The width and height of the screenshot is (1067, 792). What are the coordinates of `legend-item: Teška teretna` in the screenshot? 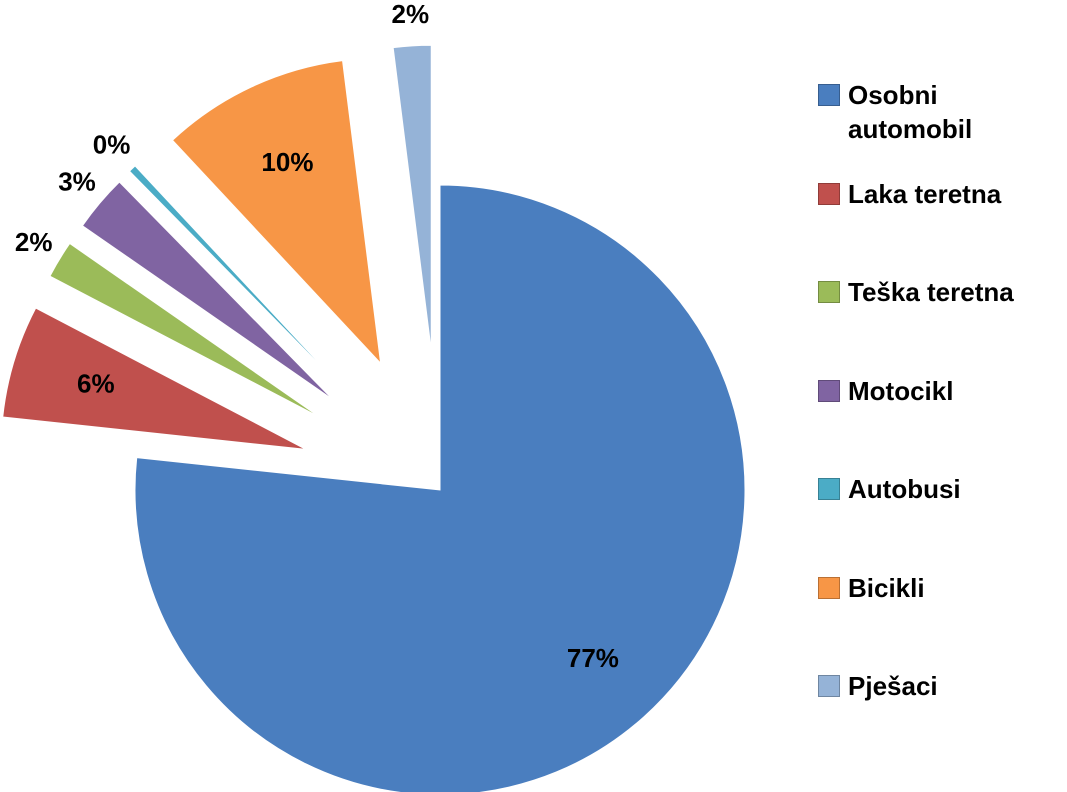 It's located at (938, 324).